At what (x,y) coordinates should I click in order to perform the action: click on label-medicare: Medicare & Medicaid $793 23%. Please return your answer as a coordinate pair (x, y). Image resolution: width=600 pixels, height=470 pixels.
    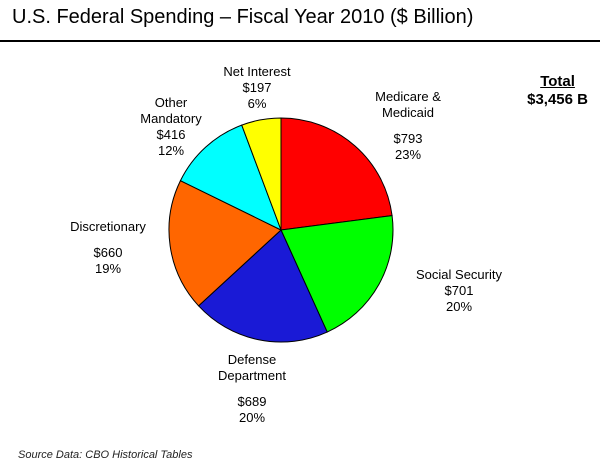
    Looking at the image, I should click on (408, 126).